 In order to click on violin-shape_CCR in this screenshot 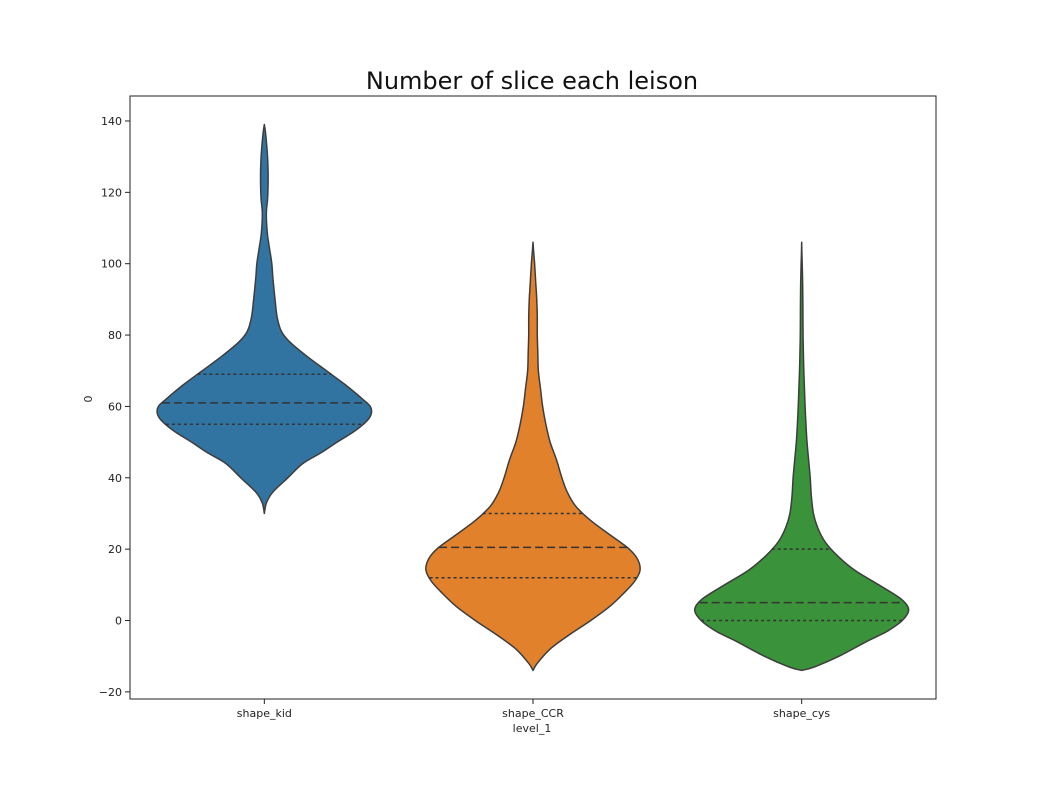, I will do `click(533, 456)`.